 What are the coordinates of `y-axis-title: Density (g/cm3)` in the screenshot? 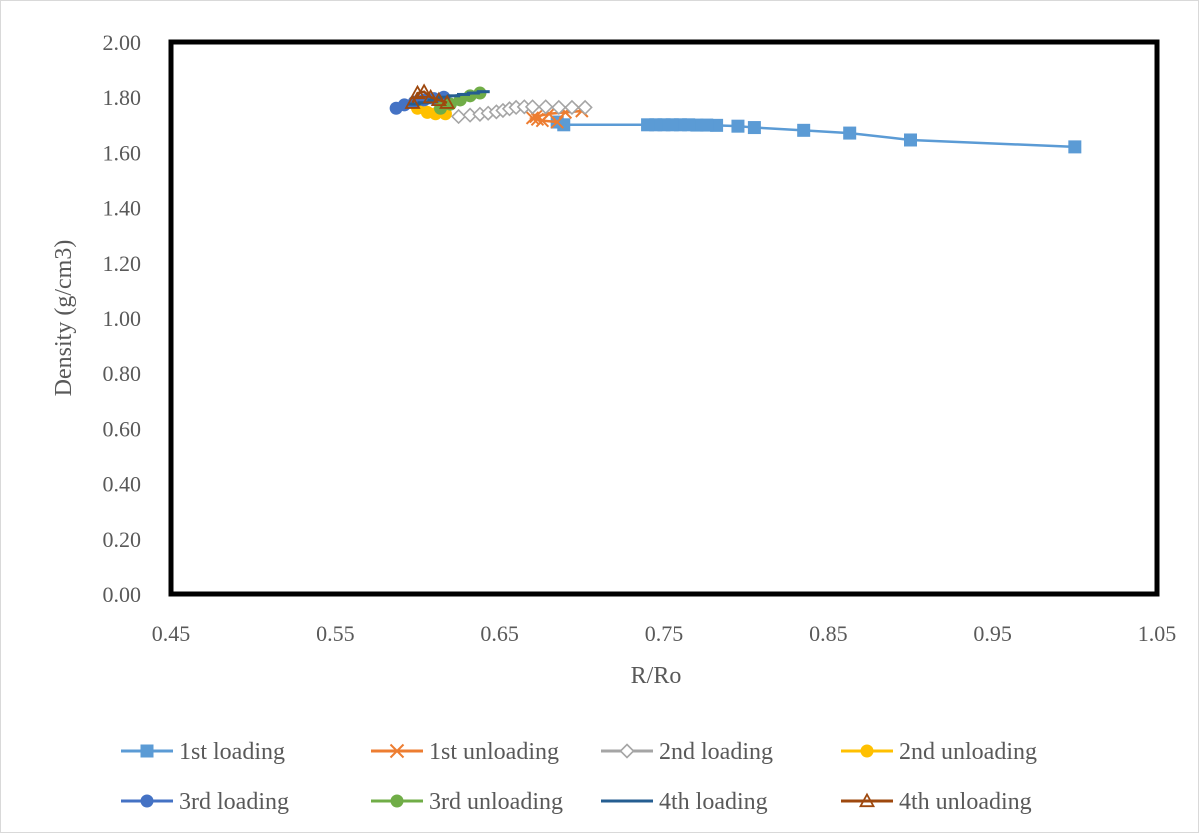 It's located at (64, 318).